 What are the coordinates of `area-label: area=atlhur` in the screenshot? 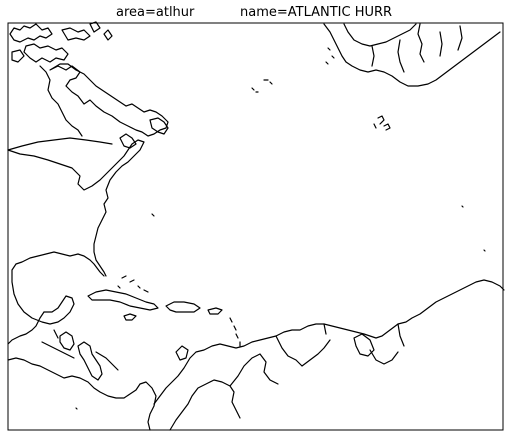 It's located at (155, 12).